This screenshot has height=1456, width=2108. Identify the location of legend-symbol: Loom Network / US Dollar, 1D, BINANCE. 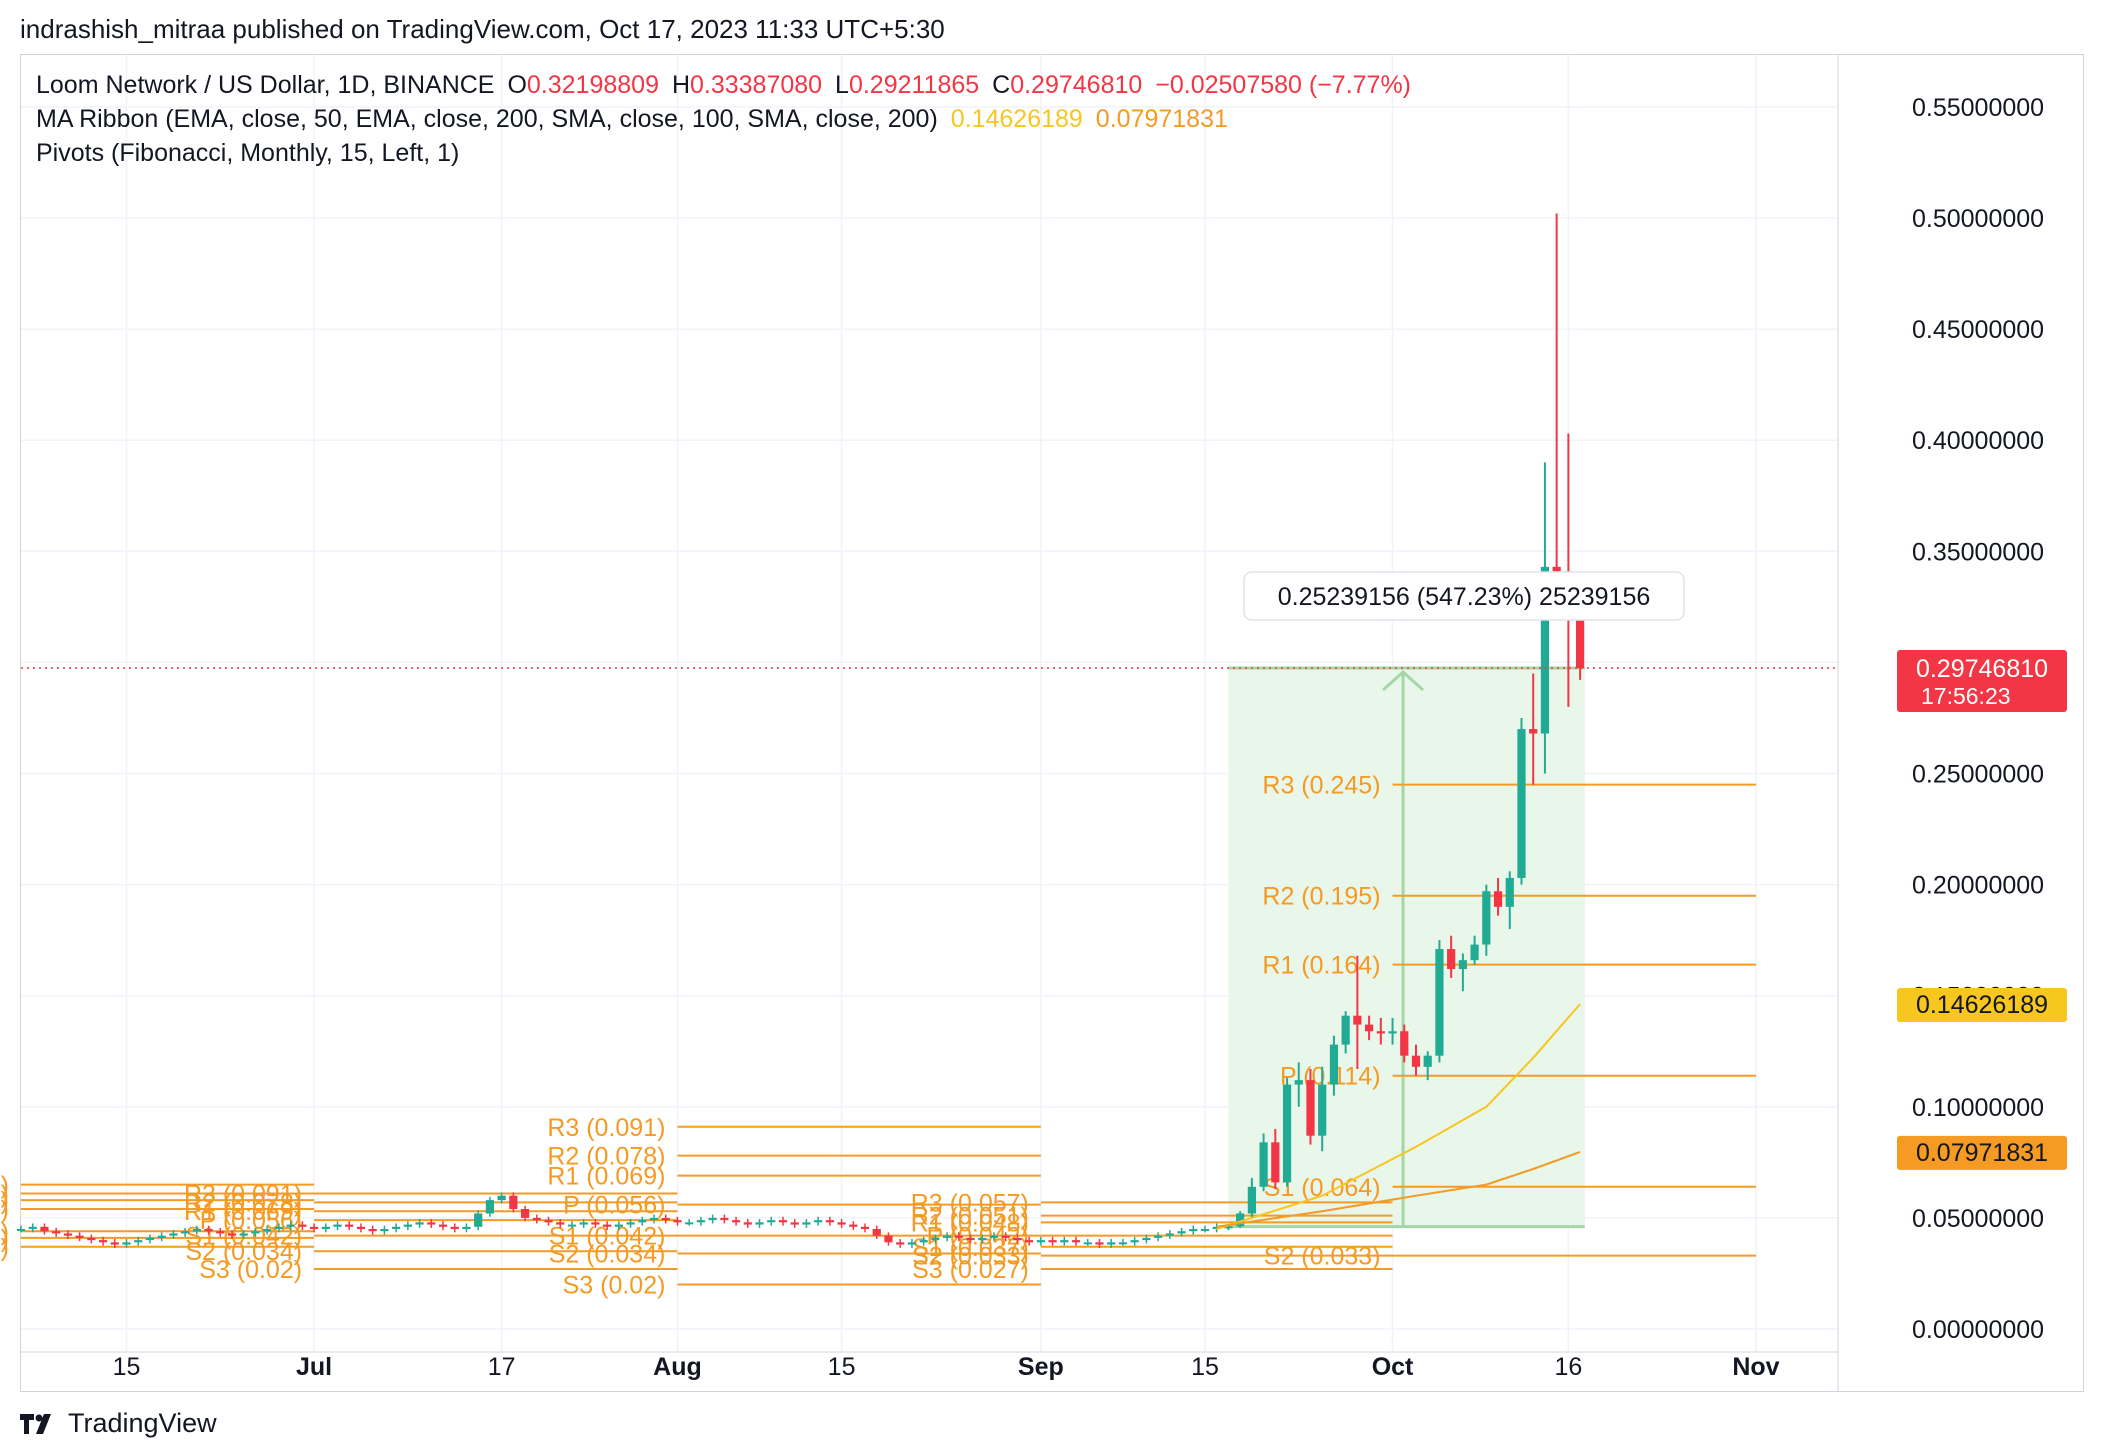
(265, 85).